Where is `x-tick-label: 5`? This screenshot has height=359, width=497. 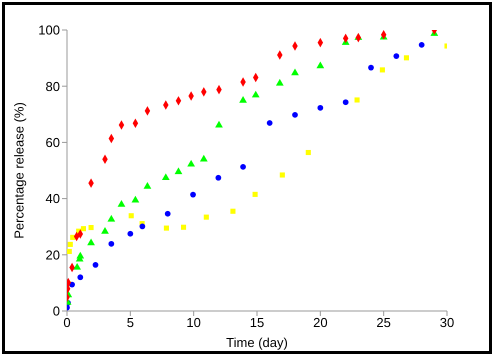
x-tick-label: 5 is located at coordinates (130, 322).